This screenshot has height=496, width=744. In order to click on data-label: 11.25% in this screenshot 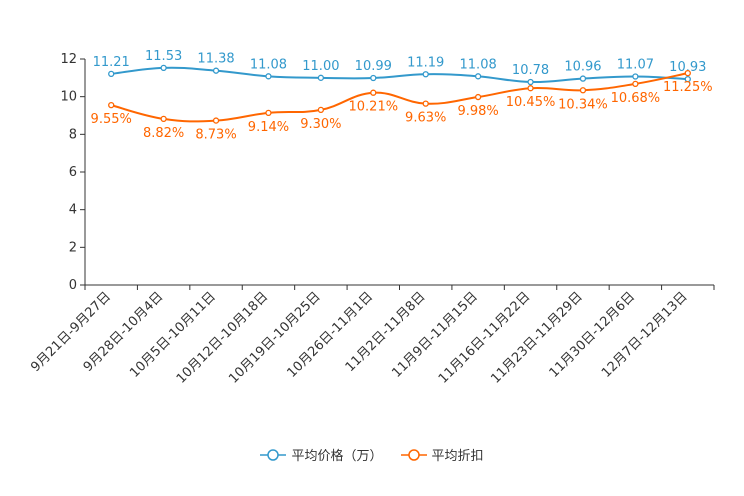, I will do `click(688, 87)`.